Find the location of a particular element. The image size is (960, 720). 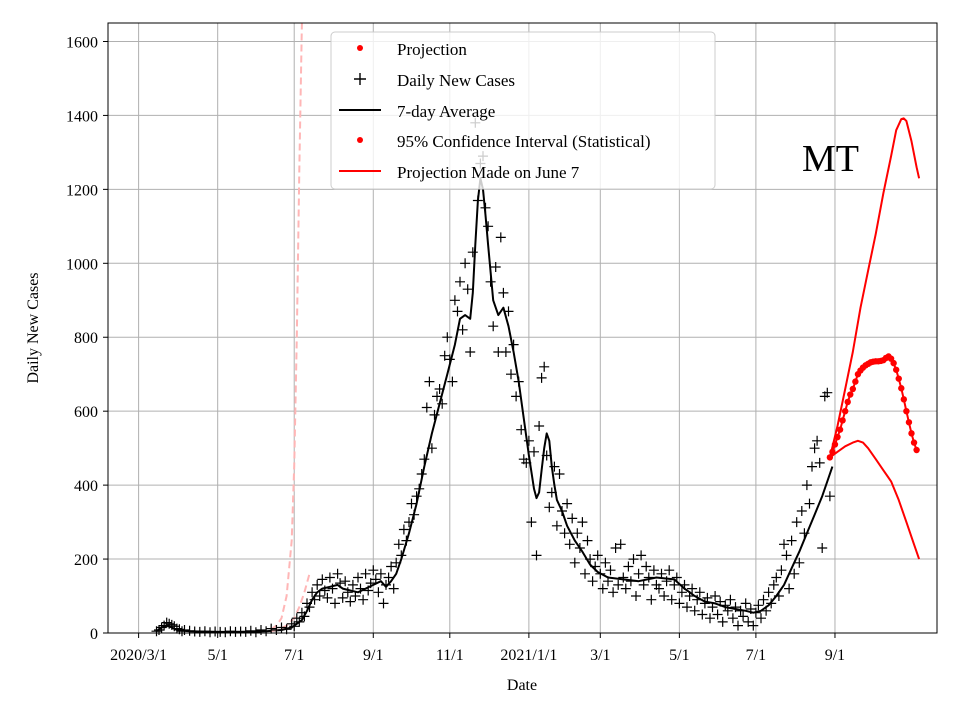

legend-entry-daily-new-cases: Daily New Cases is located at coordinates (434, 80).